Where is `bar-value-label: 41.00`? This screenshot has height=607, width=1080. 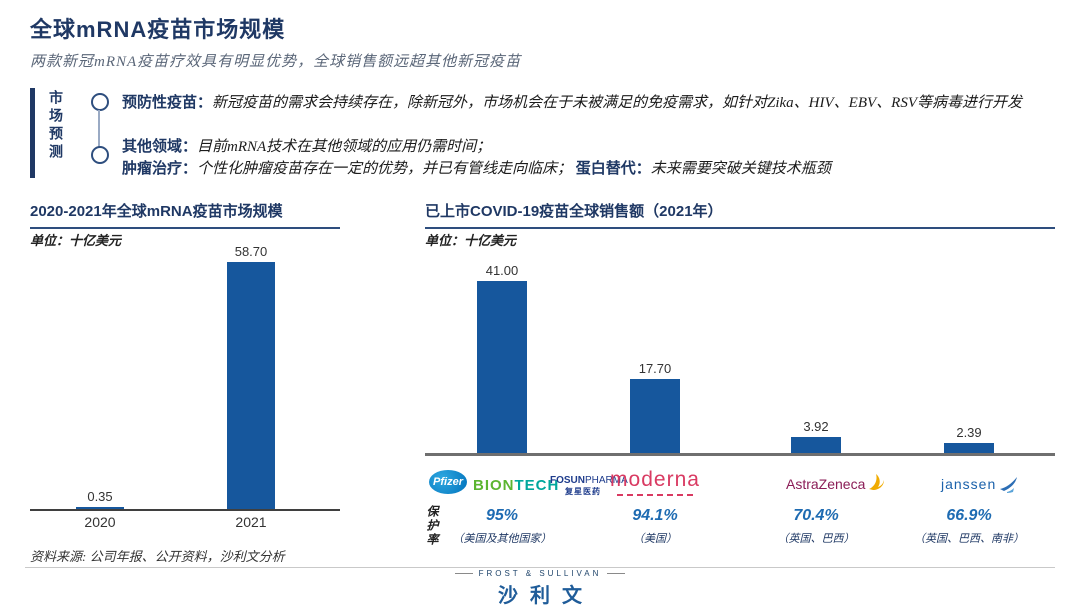 bar-value-label: 41.00 is located at coordinates (502, 270).